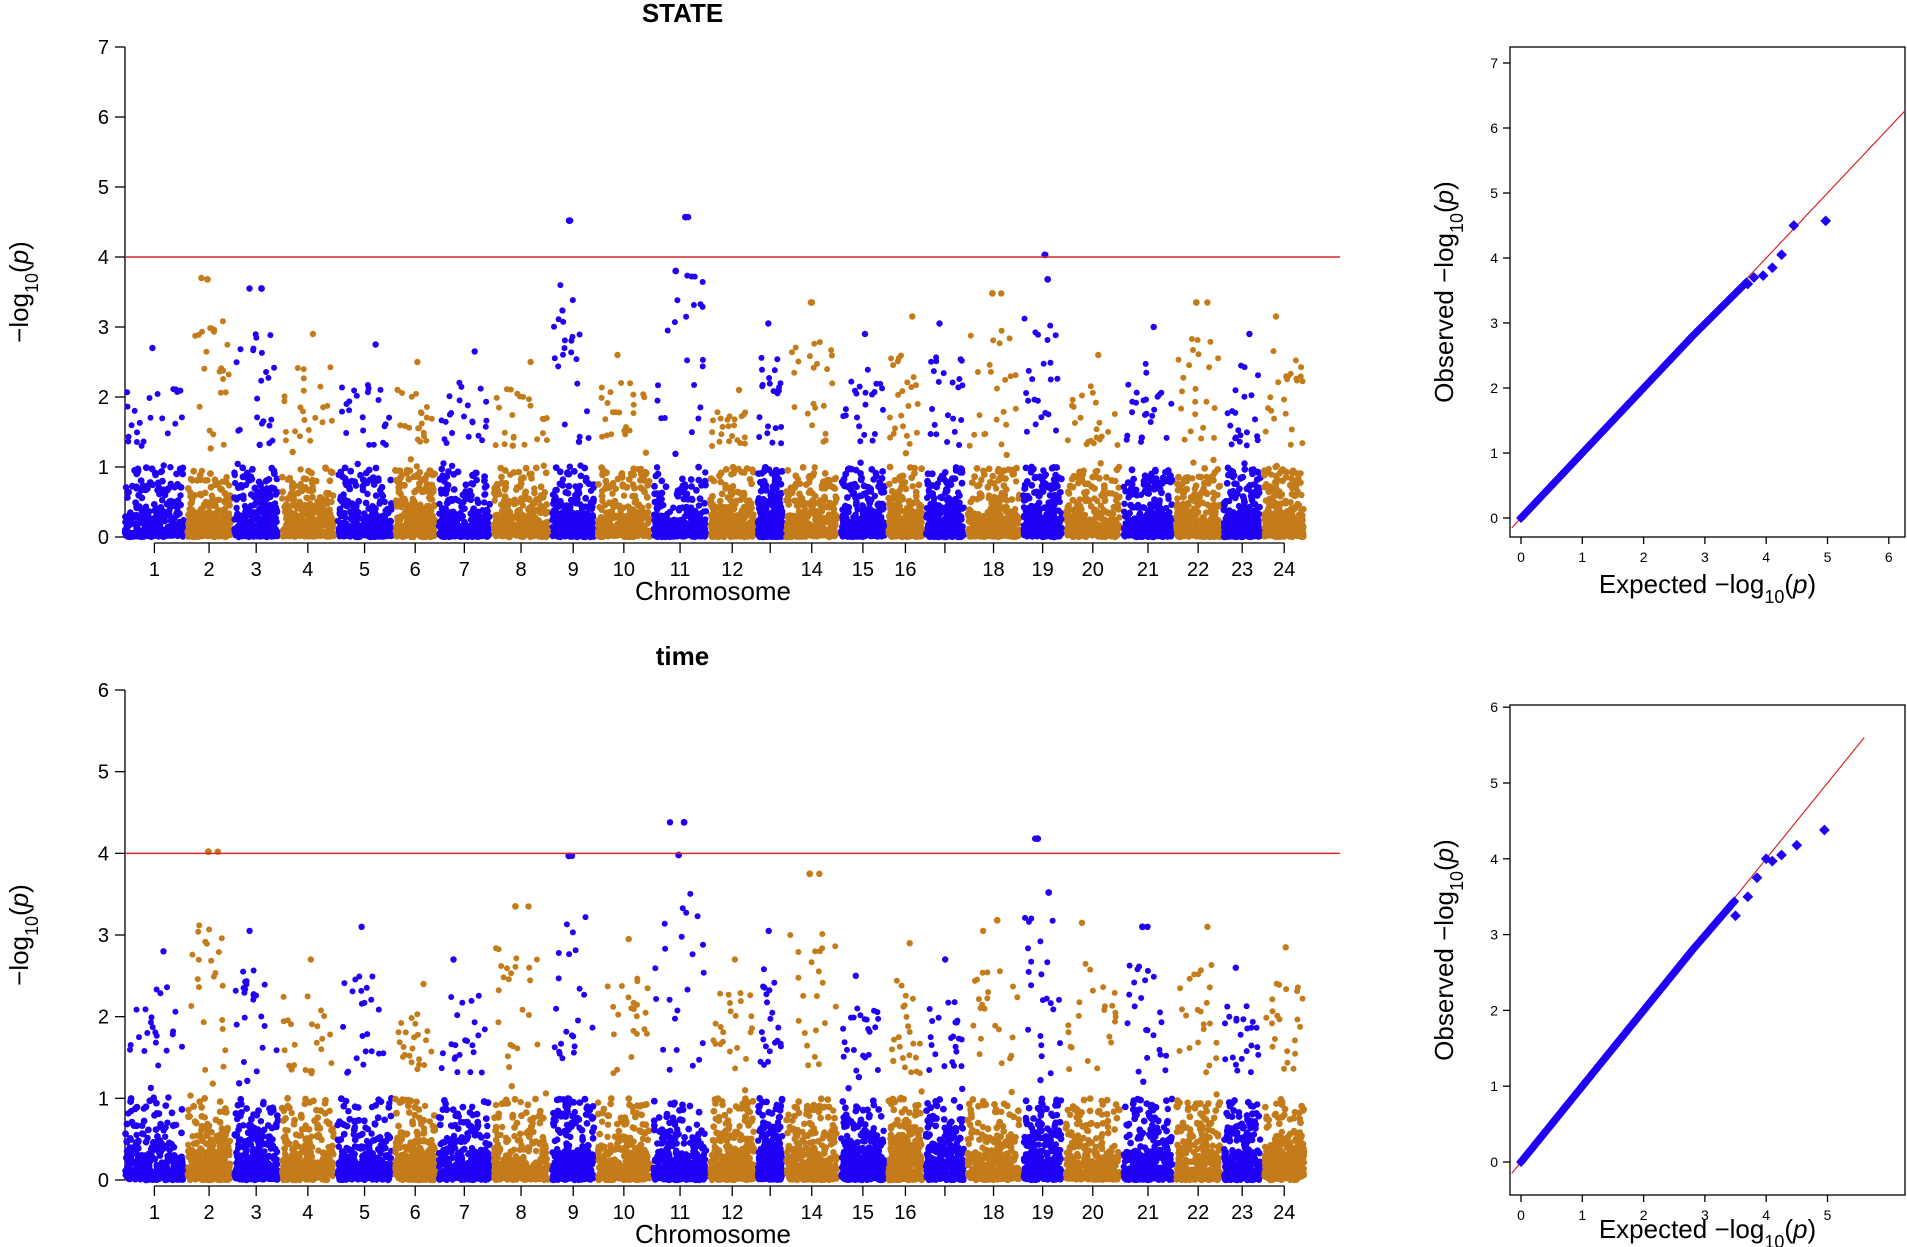 The image size is (1907, 1247). I want to click on peak-point, so click(768, 323).